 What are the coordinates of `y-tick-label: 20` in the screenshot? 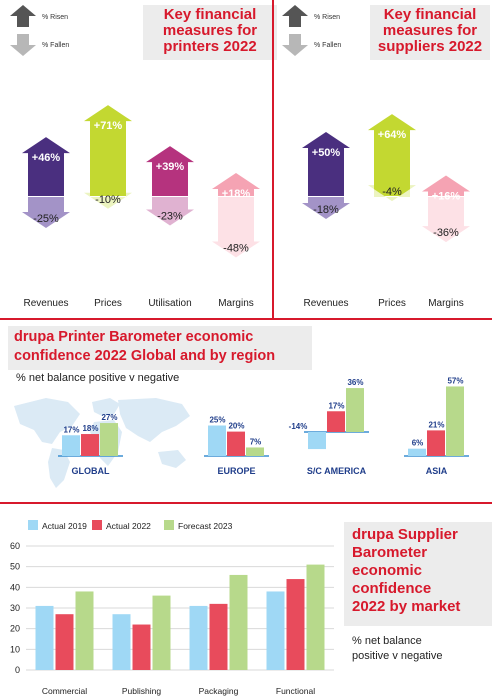 It's located at (15, 629).